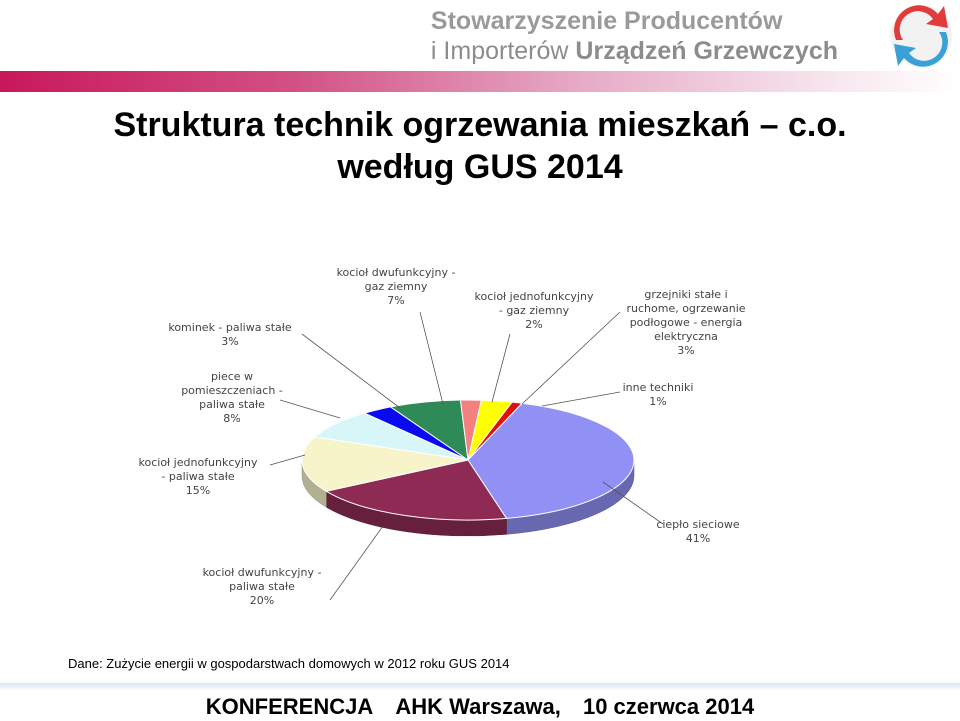  Describe the element at coordinates (480, 81) in the screenshot. I see `header-gradient-bar` at that location.